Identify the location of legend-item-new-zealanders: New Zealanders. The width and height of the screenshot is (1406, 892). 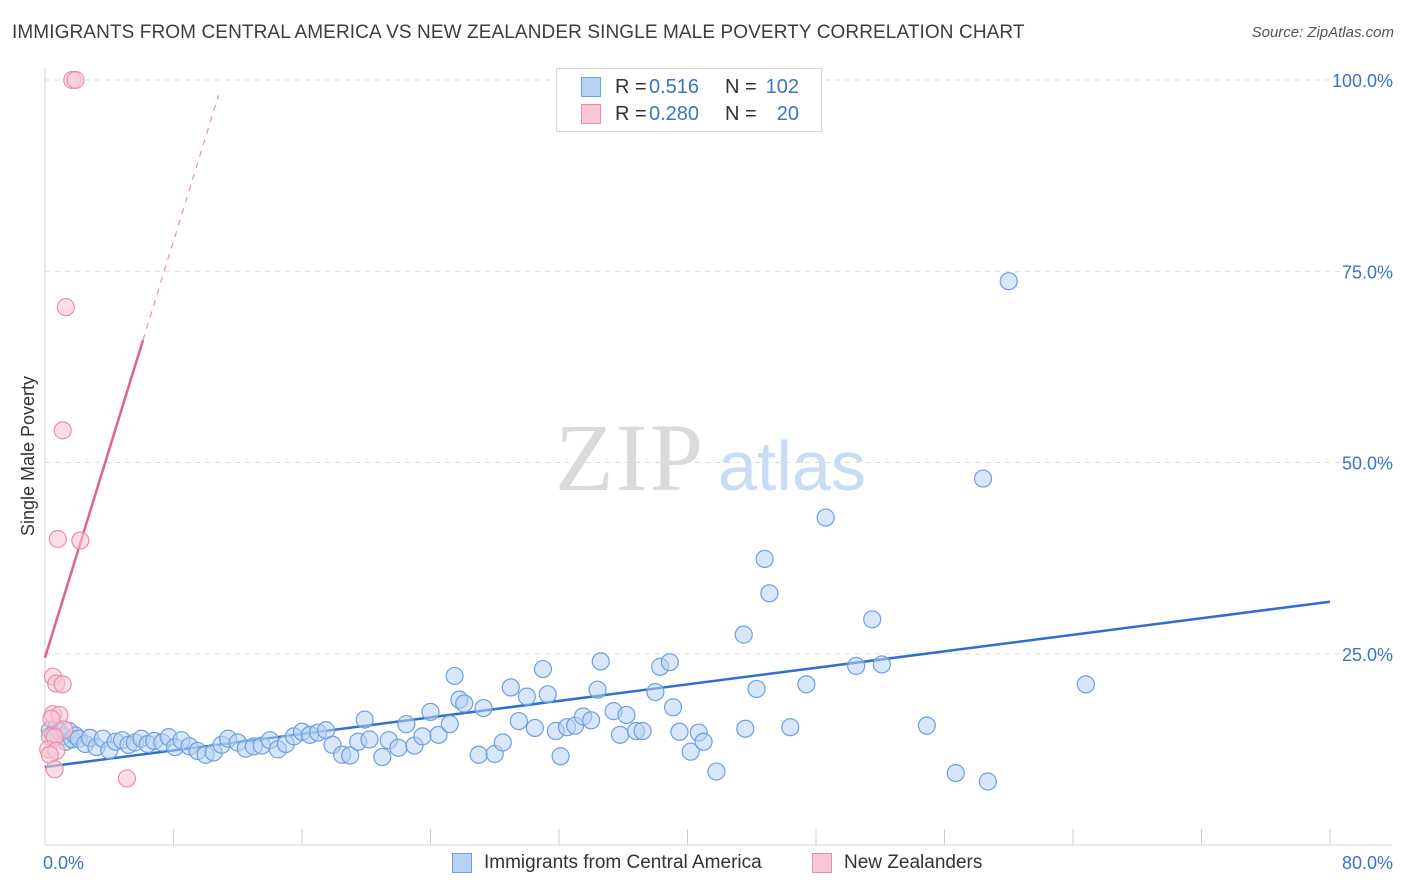
(897, 863).